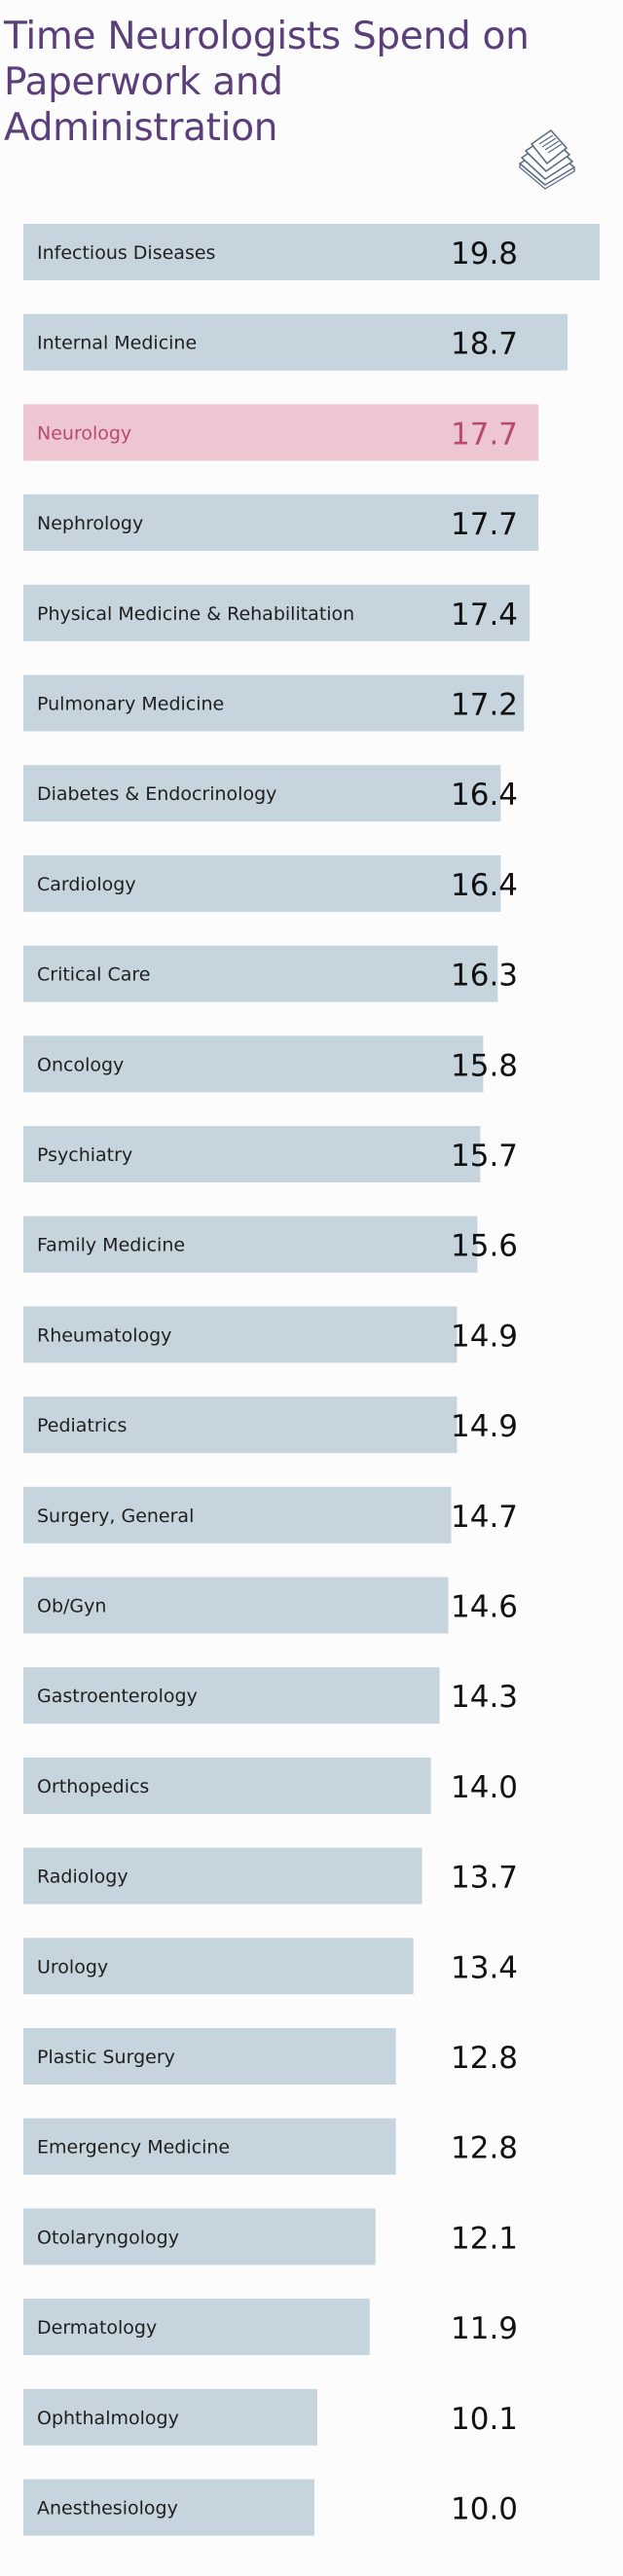 The image size is (623, 2576). What do you see at coordinates (82, 1877) in the screenshot?
I see `category-label: Radiology` at bounding box center [82, 1877].